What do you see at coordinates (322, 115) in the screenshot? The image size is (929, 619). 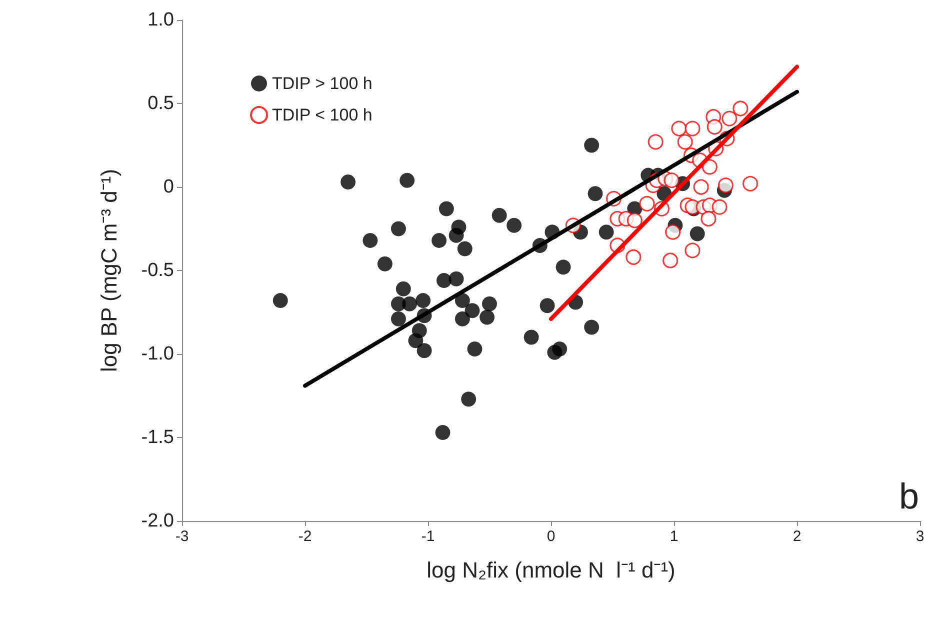 I see `legend-label: TDIP < 100 h` at bounding box center [322, 115].